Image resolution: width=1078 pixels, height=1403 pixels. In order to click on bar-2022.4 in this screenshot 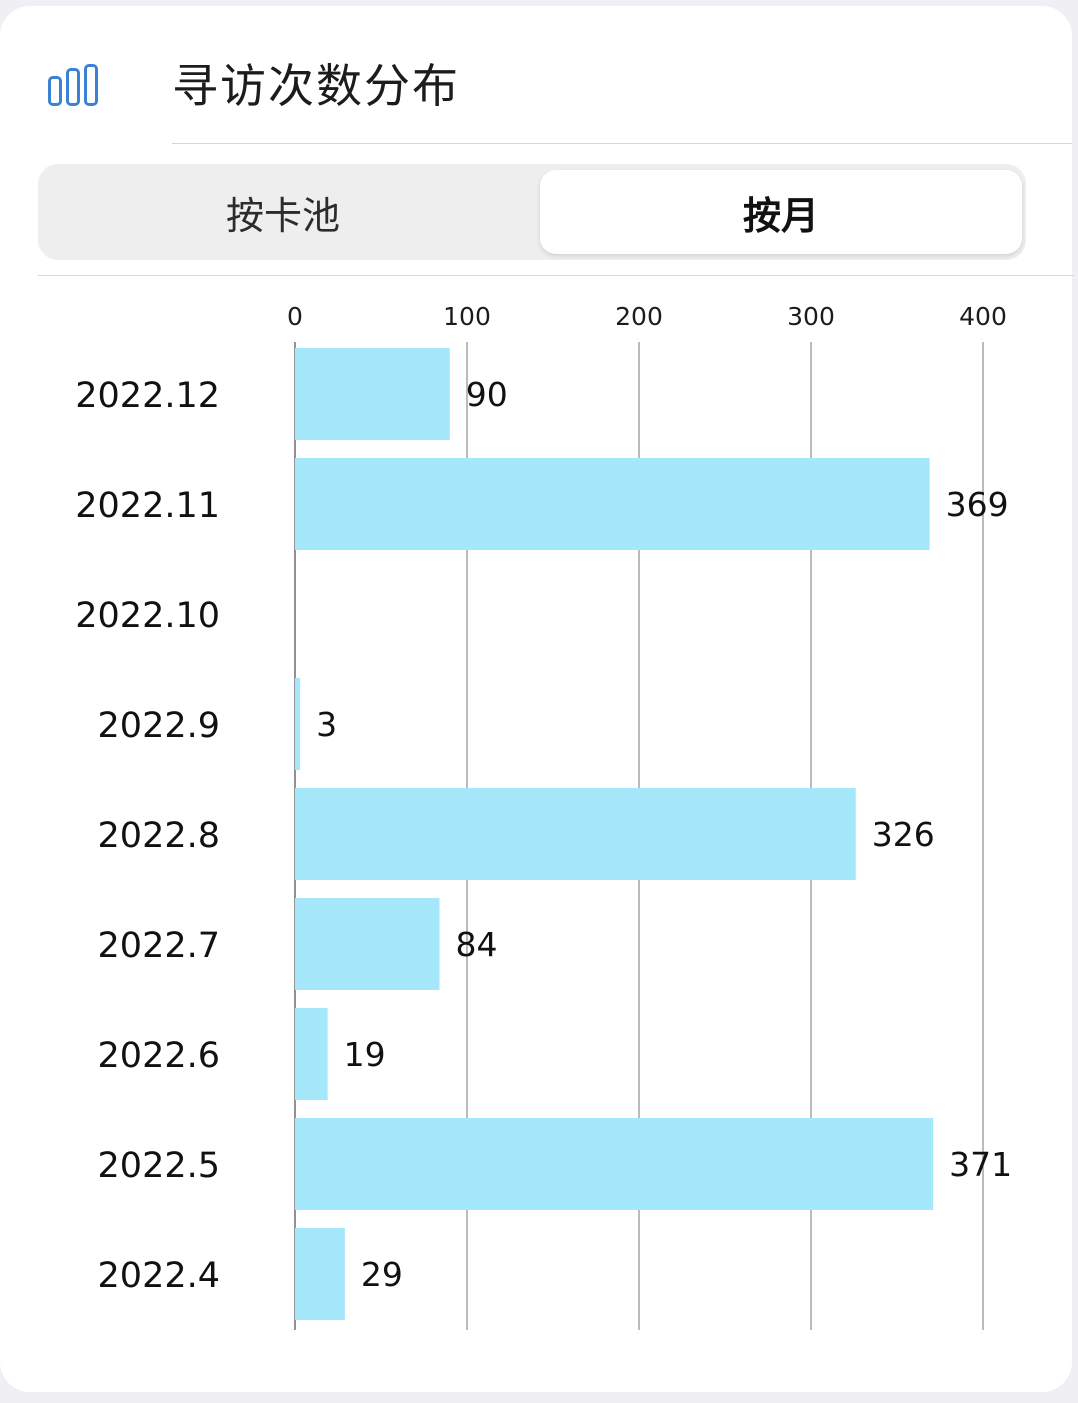, I will do `click(320, 1274)`.